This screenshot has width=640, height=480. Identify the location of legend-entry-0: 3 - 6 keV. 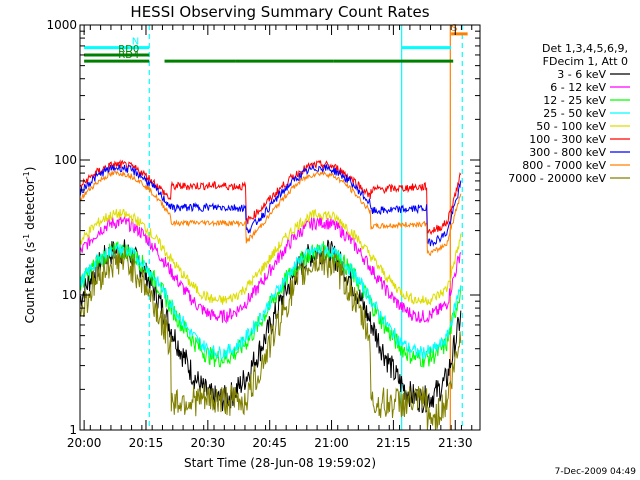
(581, 74).